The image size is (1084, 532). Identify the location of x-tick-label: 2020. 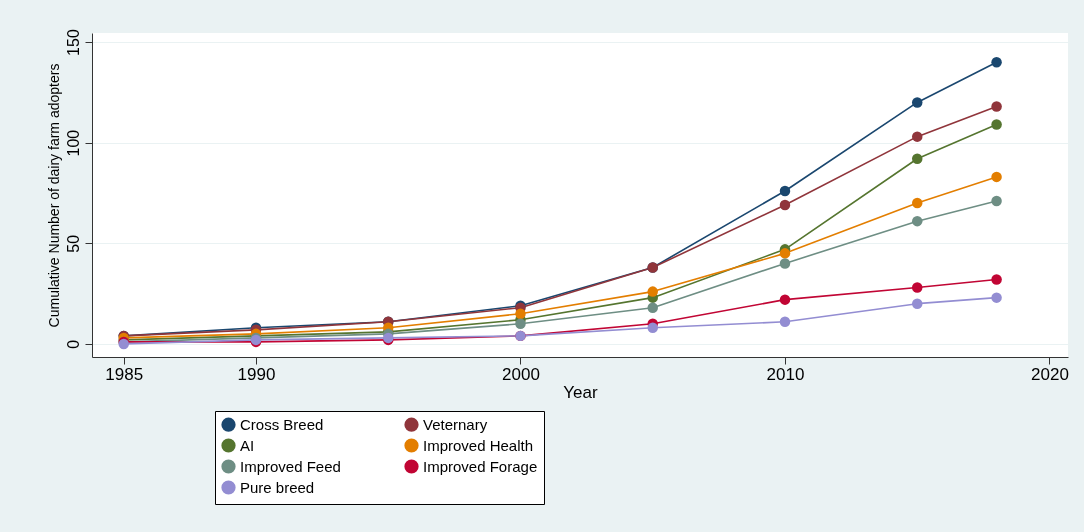
(1050, 374).